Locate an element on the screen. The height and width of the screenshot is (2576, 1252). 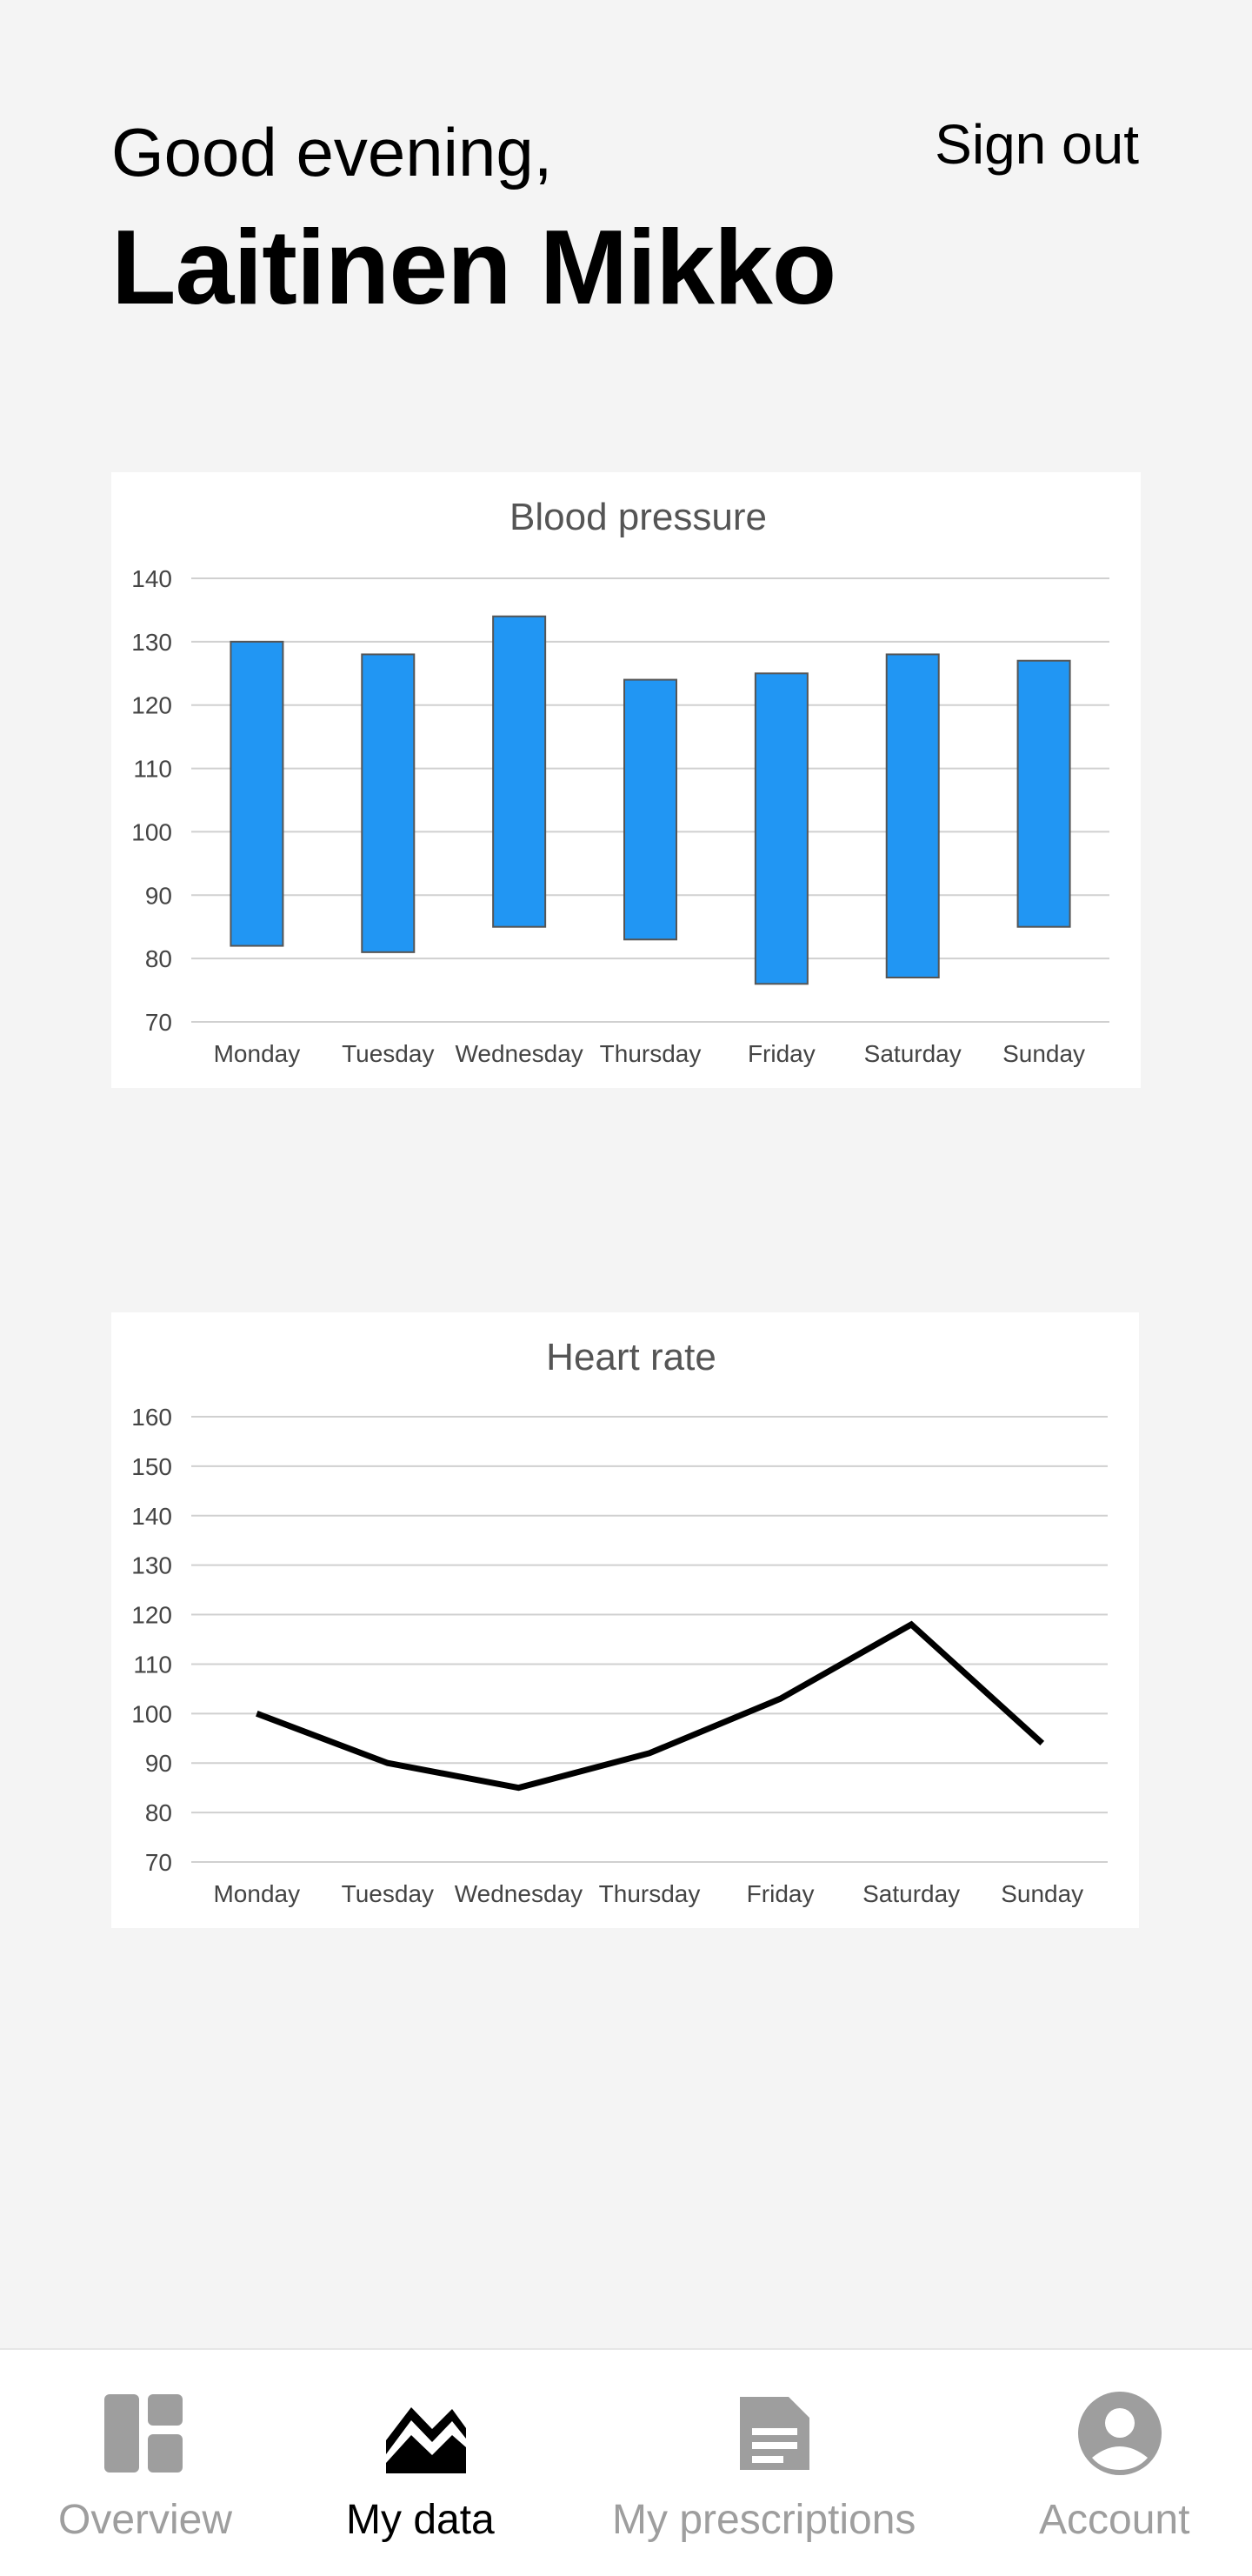
bp-bar-friday is located at coordinates (781, 828).